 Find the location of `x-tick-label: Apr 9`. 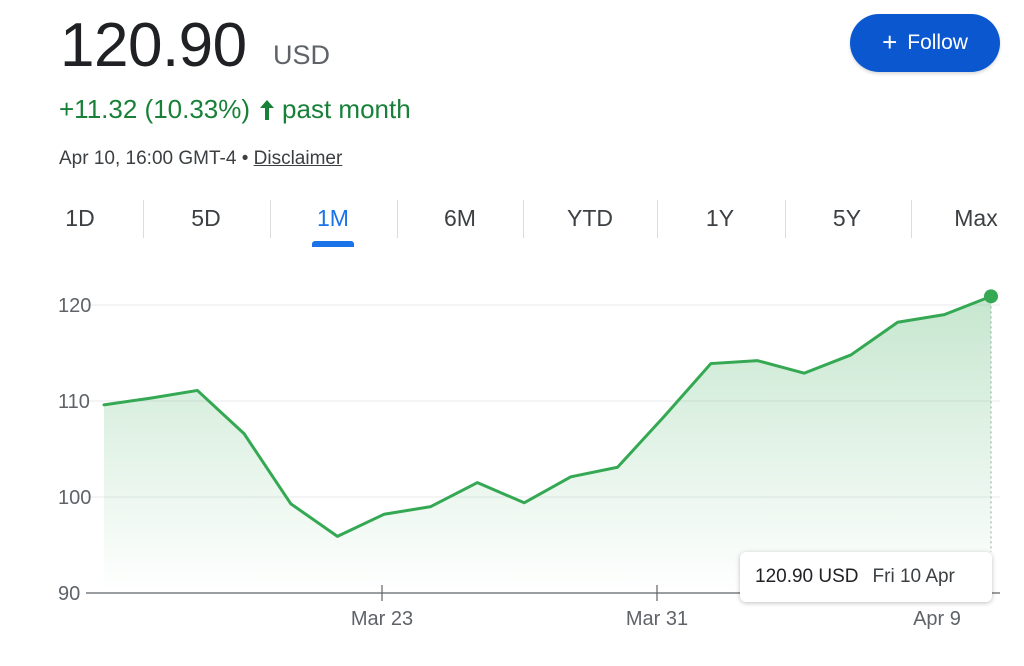

x-tick-label: Apr 9 is located at coordinates (937, 619).